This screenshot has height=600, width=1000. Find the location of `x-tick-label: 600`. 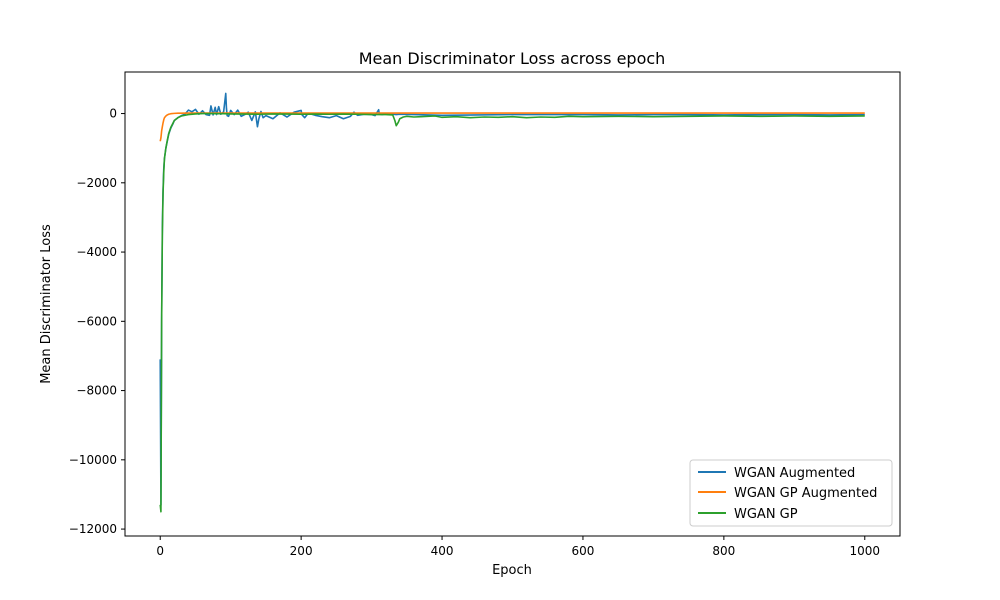

x-tick-label: 600 is located at coordinates (583, 551).